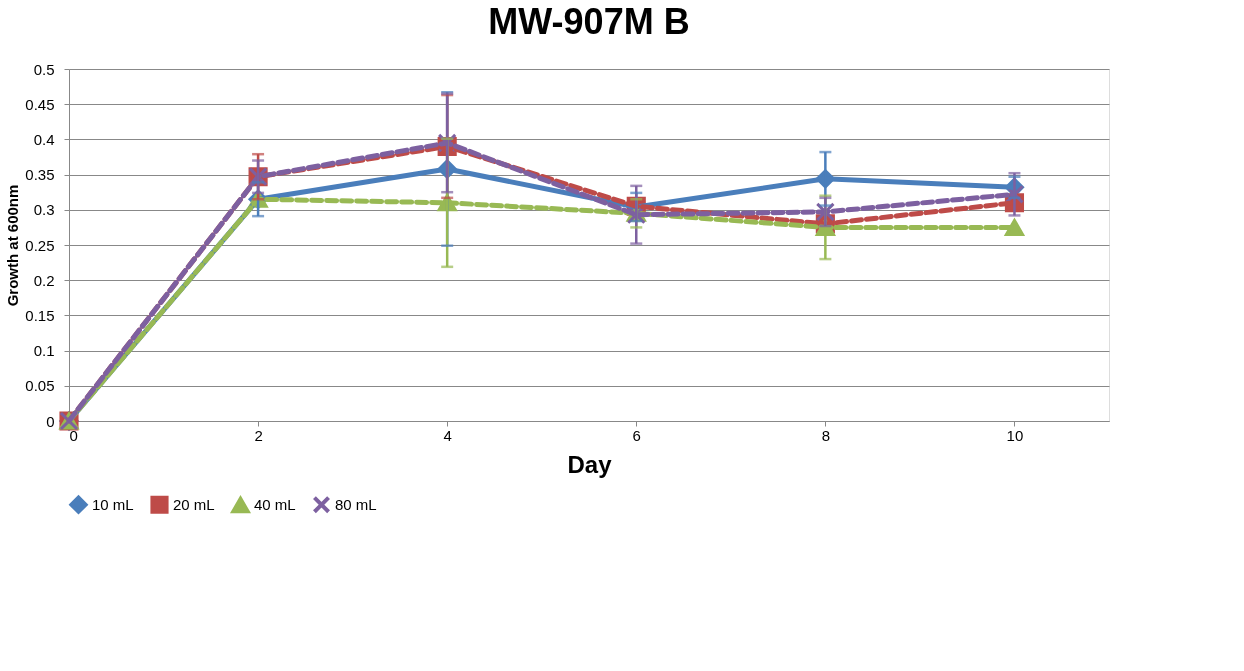  Describe the element at coordinates (40, 315) in the screenshot. I see `y-tick-label: 0.15` at that location.